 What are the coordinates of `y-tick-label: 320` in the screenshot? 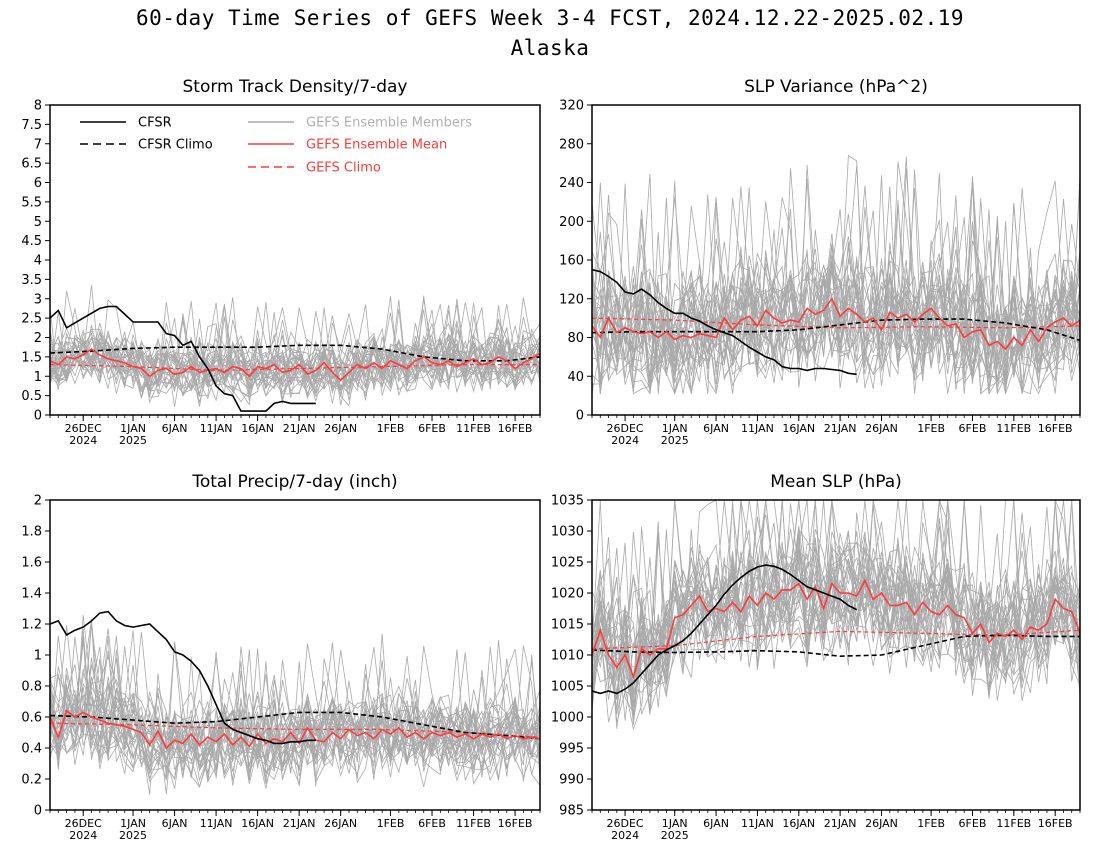 It's located at (571, 106).